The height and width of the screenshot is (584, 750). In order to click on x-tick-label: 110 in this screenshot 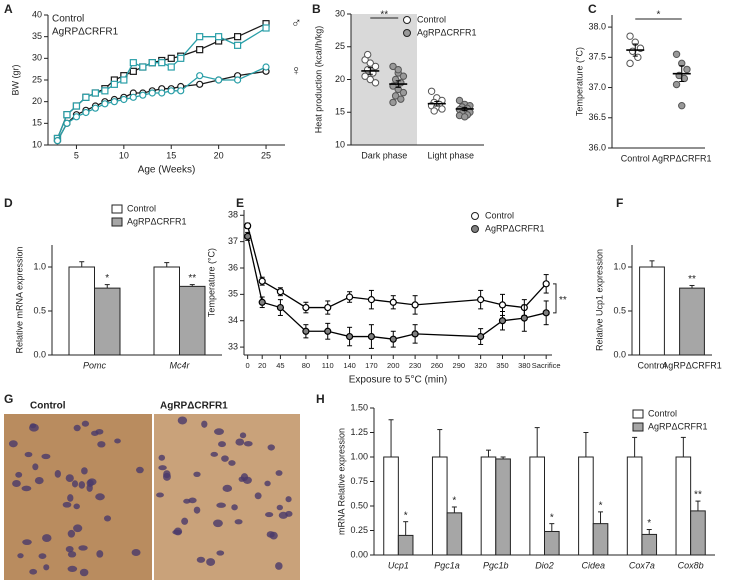, I will do `click(328, 365)`.